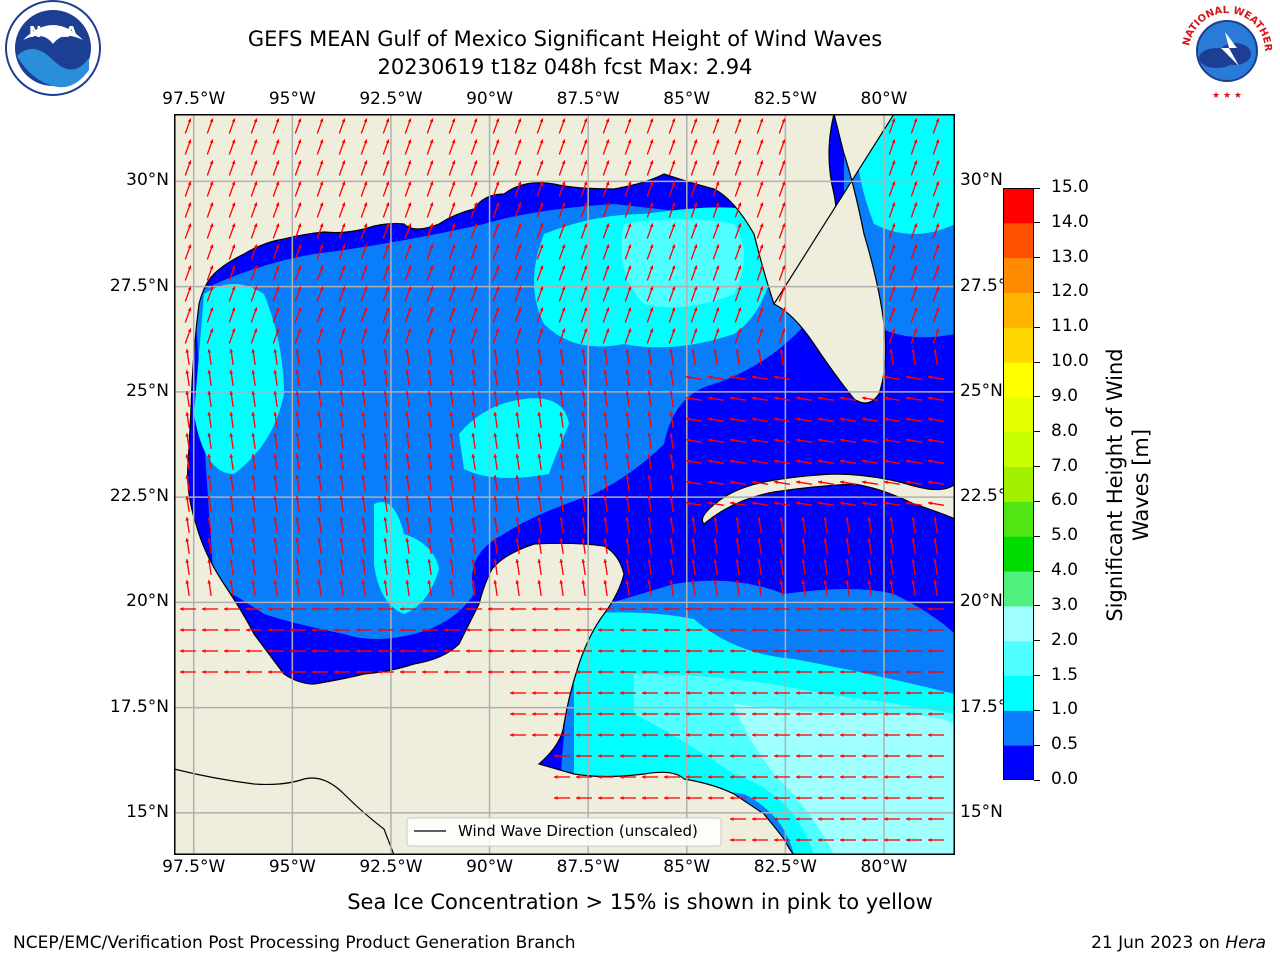  Describe the element at coordinates (1018, 728) in the screenshot. I see `colorbar-segment` at that location.